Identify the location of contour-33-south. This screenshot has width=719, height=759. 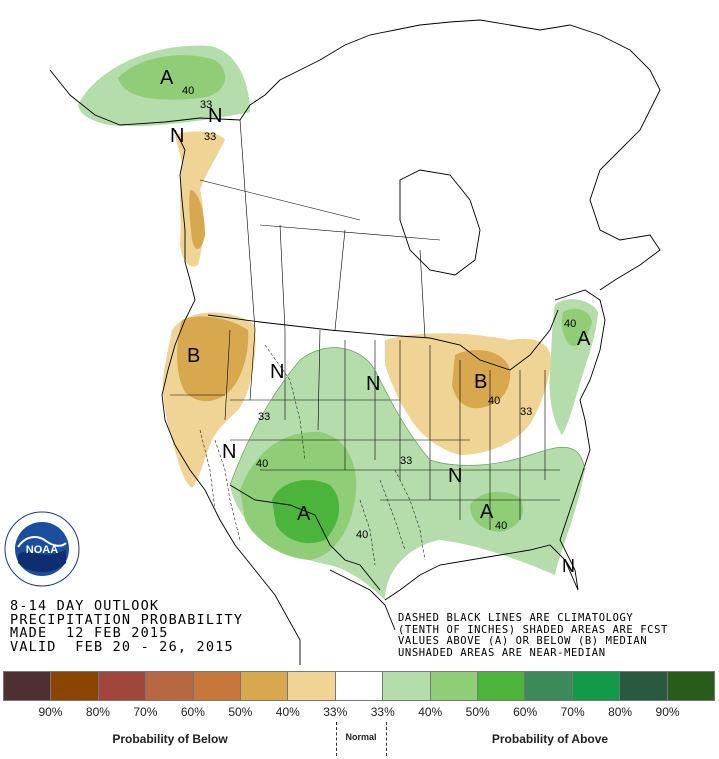
(407, 416).